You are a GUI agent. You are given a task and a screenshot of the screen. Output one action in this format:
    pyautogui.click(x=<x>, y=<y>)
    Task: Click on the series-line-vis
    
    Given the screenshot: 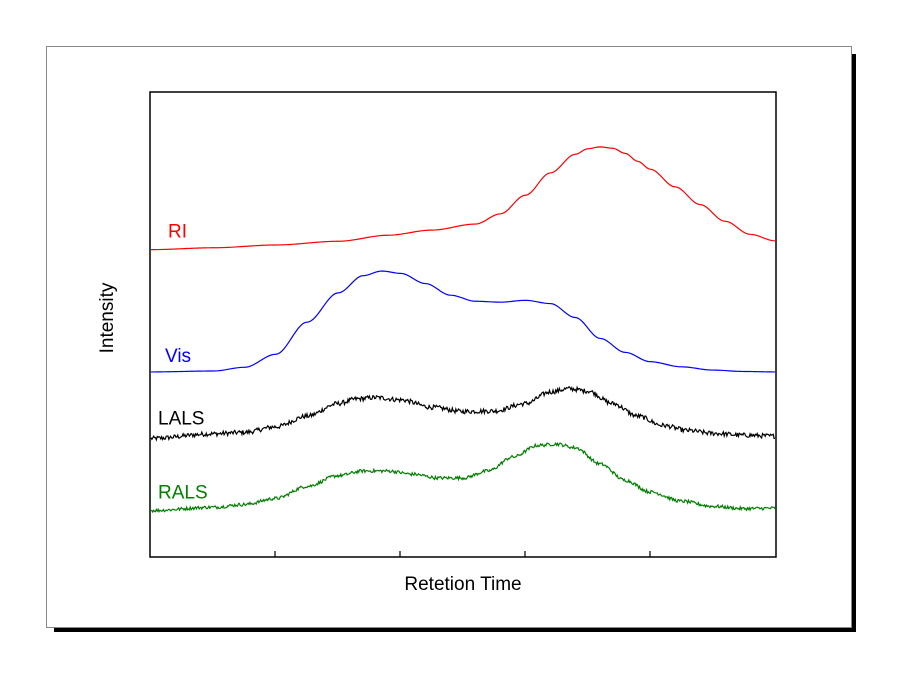 What is the action you would take?
    pyautogui.click(x=463, y=321)
    